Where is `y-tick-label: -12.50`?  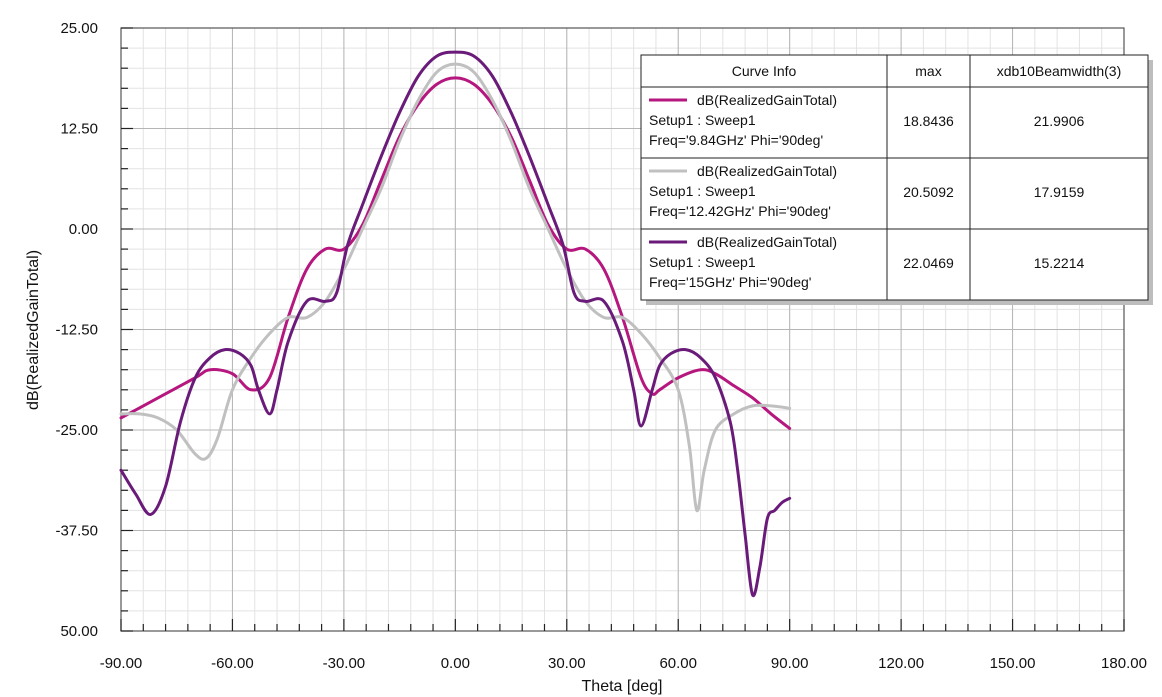
y-tick-label: -12.50 is located at coordinates (76, 330).